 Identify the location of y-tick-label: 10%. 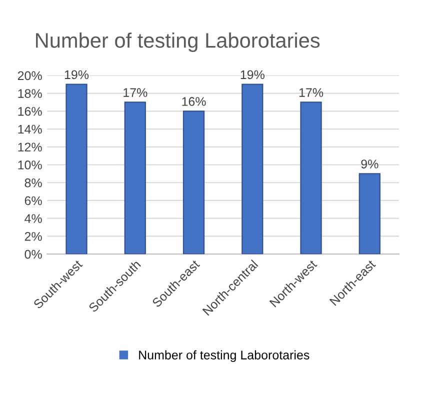
(30, 165).